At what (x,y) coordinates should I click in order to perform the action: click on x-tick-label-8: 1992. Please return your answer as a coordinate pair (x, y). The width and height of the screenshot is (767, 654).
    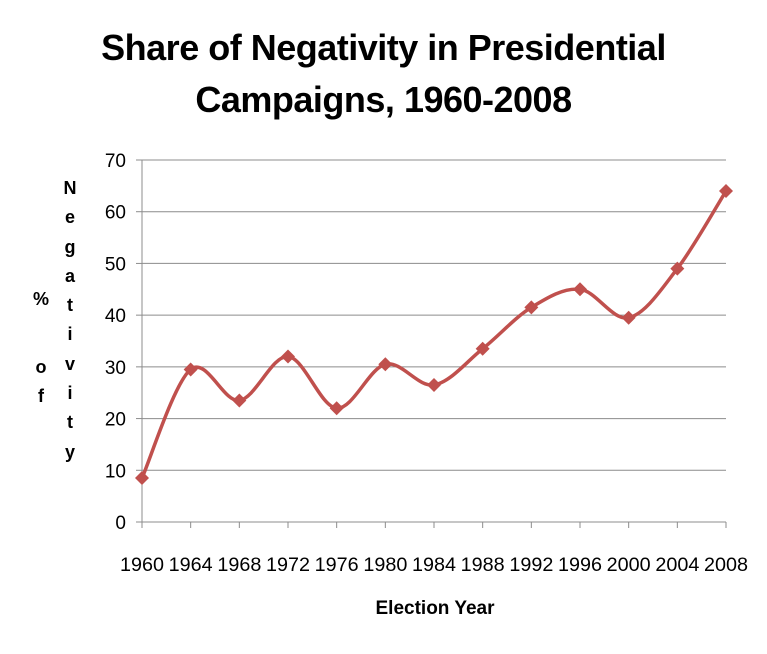
    Looking at the image, I should click on (531, 565).